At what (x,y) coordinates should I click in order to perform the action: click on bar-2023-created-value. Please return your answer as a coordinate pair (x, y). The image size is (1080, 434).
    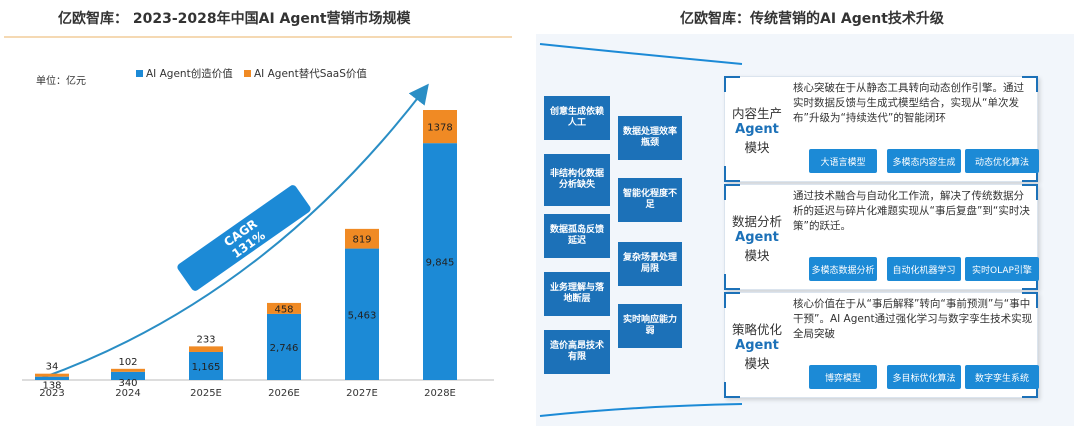
    Looking at the image, I should click on (52, 378).